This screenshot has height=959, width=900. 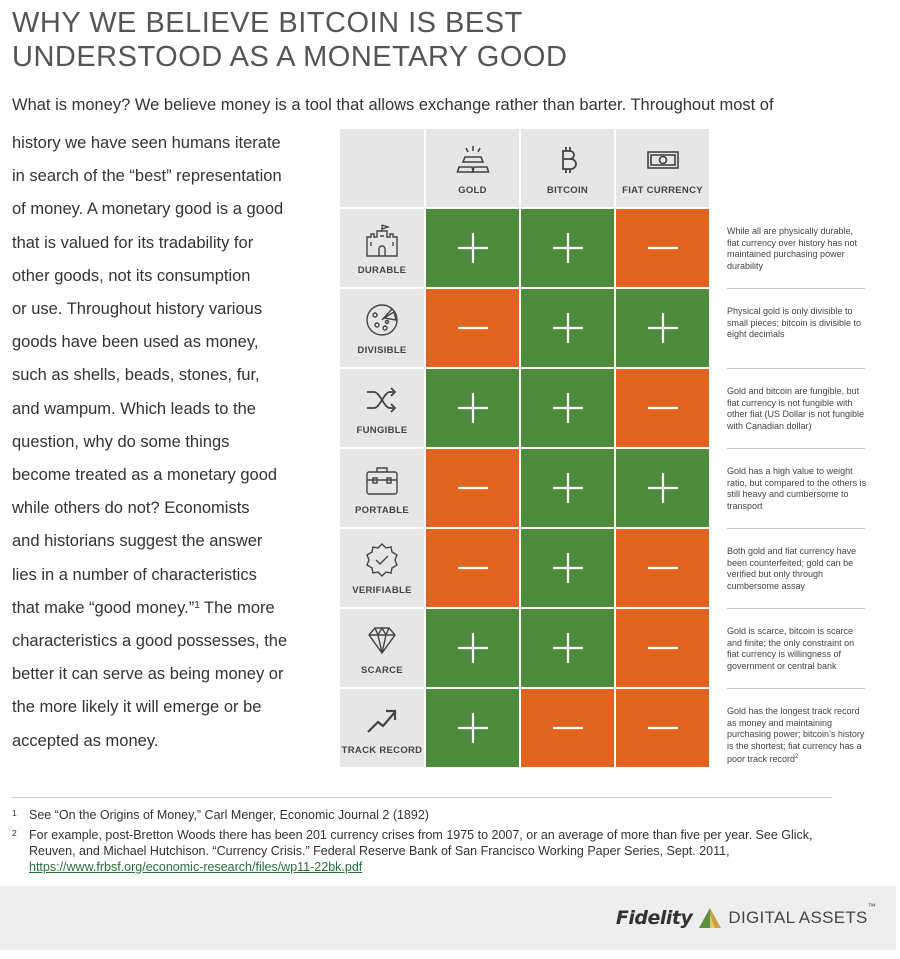 I want to click on body-line: or use. Throughout history various, so click(x=137, y=309).